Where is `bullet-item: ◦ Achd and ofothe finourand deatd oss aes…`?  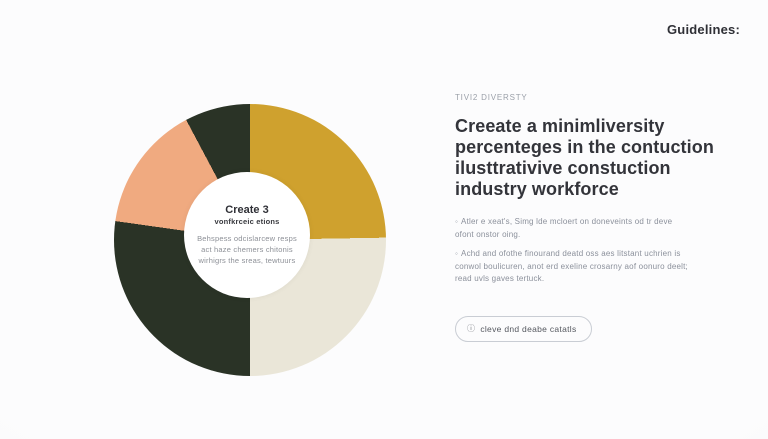
bullet-item: ◦ Achd and ofothe finourand deatd oss aes… is located at coordinates (572, 267).